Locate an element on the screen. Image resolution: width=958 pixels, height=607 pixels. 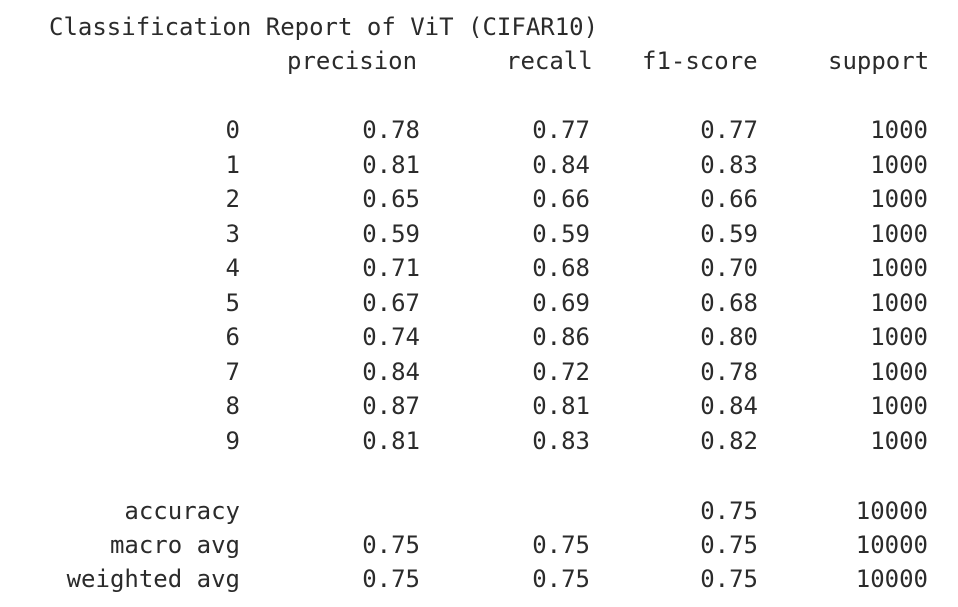
f1-score-value: 0.68 is located at coordinates (729, 302).